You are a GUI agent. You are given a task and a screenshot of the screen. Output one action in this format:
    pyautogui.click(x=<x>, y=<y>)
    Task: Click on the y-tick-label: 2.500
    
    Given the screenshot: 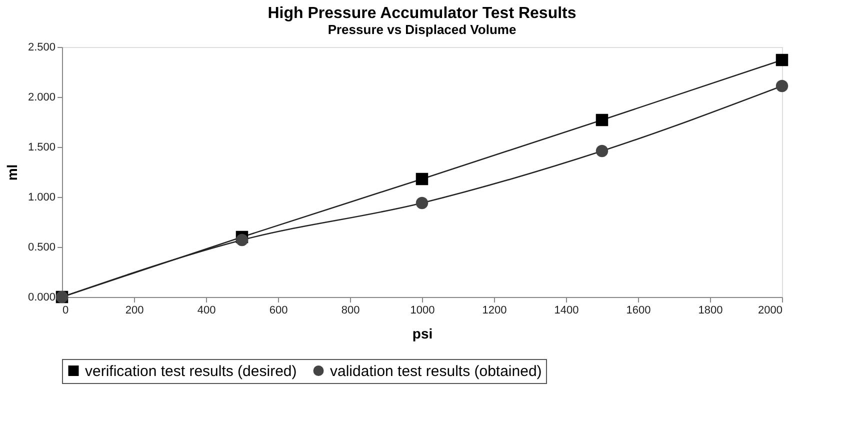 What is the action you would take?
    pyautogui.click(x=42, y=48)
    